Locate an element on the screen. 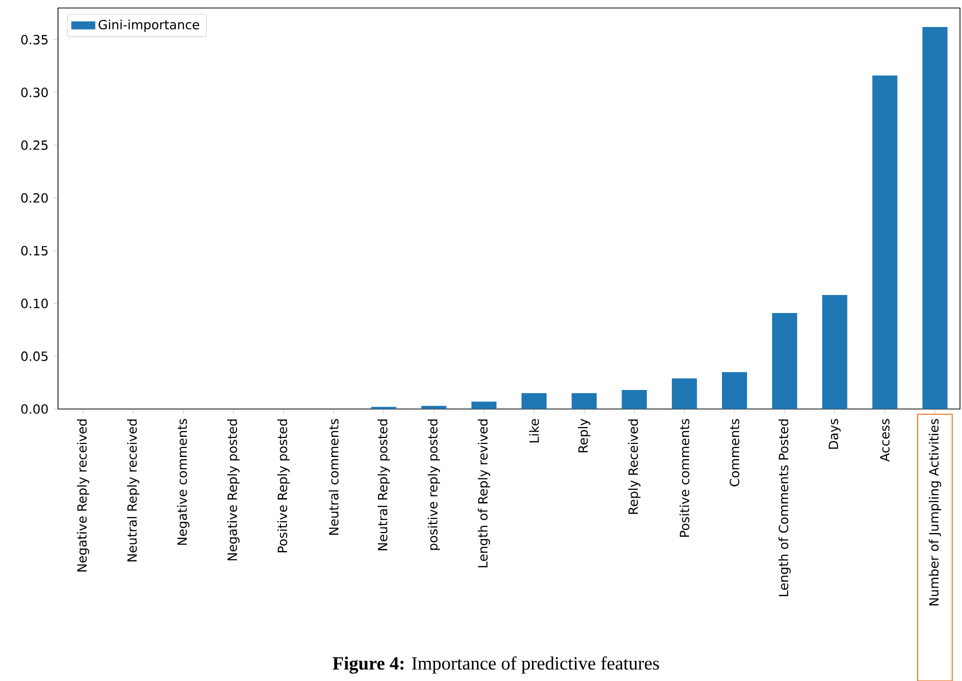 The image size is (962, 681). x-tick-label: Negative Reply posted is located at coordinates (233, 490).